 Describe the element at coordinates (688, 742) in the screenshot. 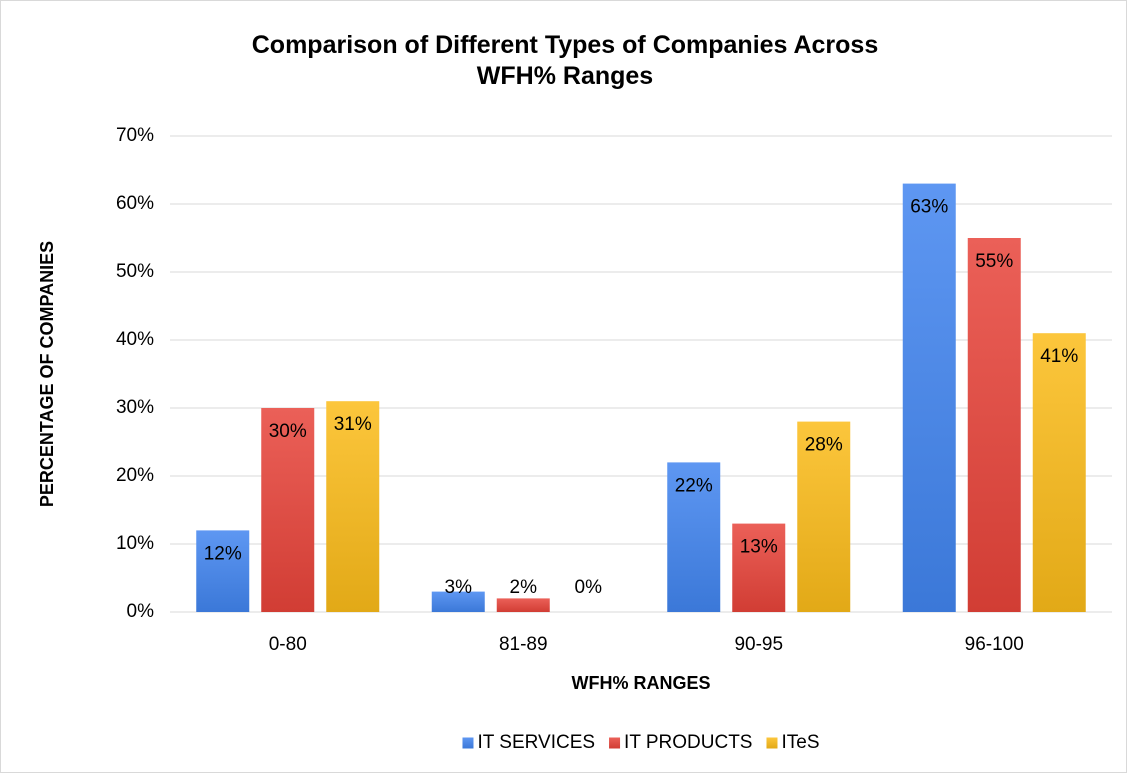

I see `legend-label: IT PRODUCTS` at that location.